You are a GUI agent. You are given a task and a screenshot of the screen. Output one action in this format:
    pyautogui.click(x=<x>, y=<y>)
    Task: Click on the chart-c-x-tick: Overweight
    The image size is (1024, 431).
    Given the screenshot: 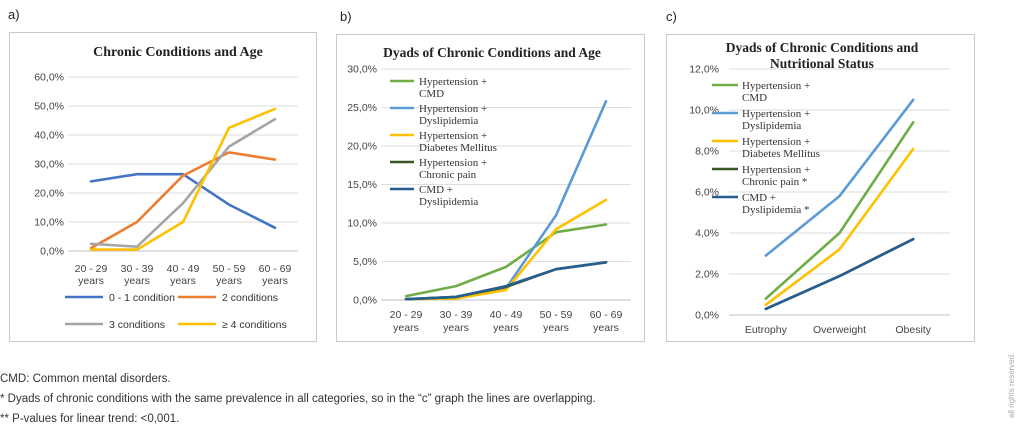 What is the action you would take?
    pyautogui.click(x=839, y=330)
    